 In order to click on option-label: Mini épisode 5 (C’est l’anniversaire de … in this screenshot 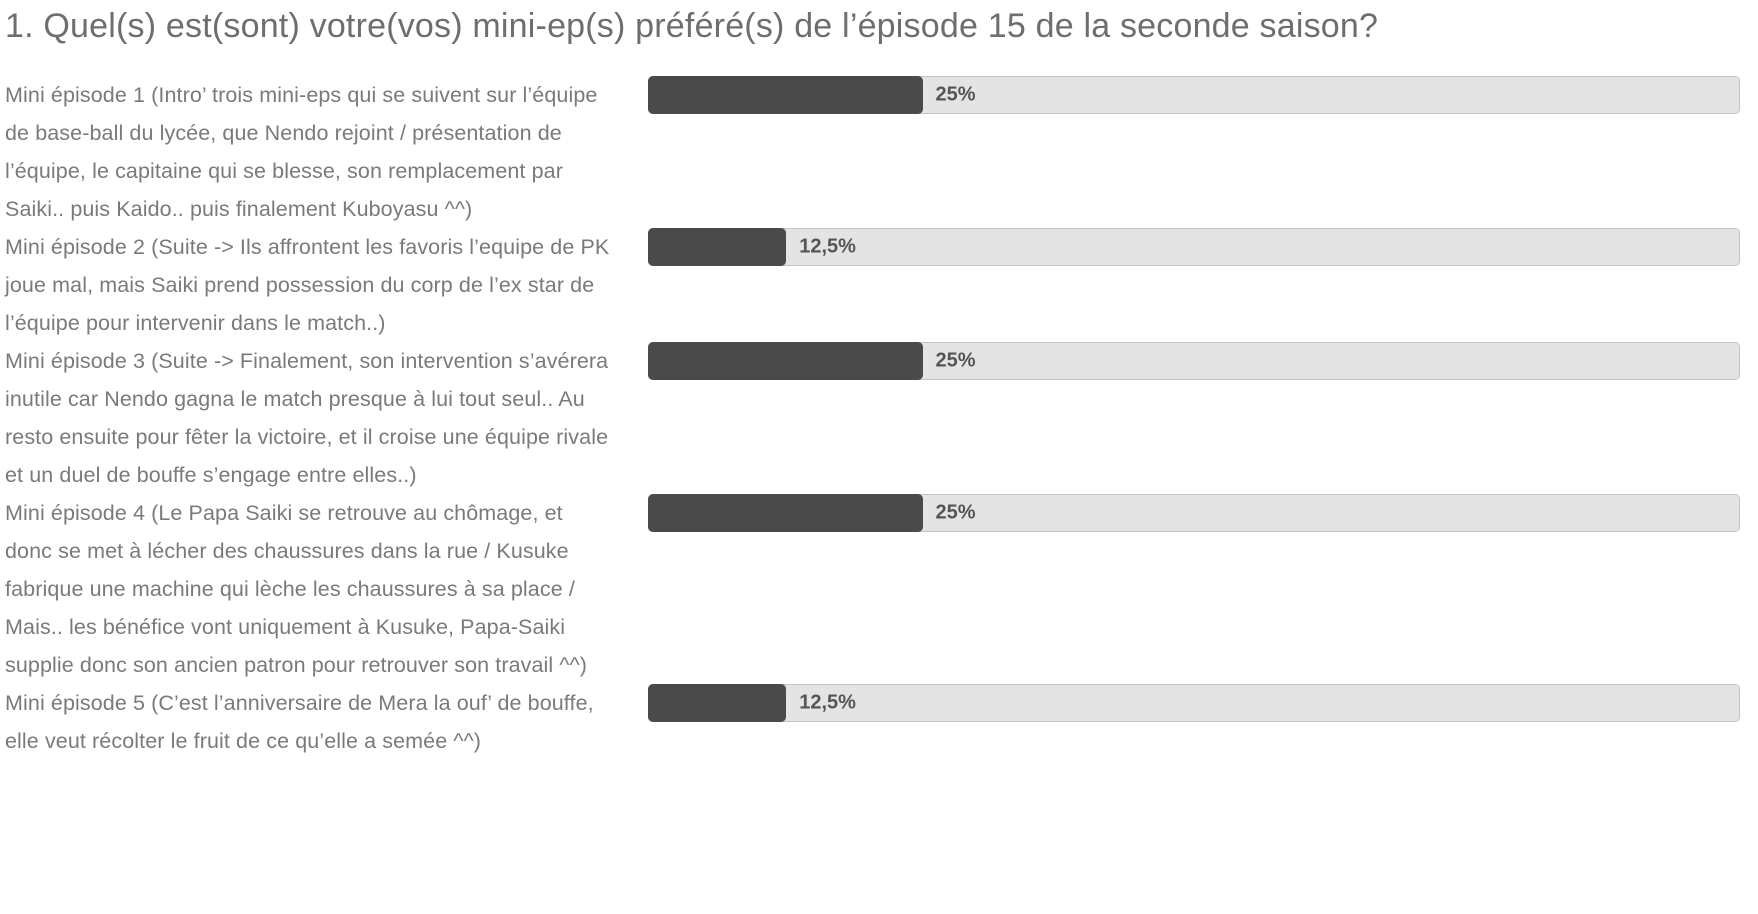, I will do `click(299, 722)`.